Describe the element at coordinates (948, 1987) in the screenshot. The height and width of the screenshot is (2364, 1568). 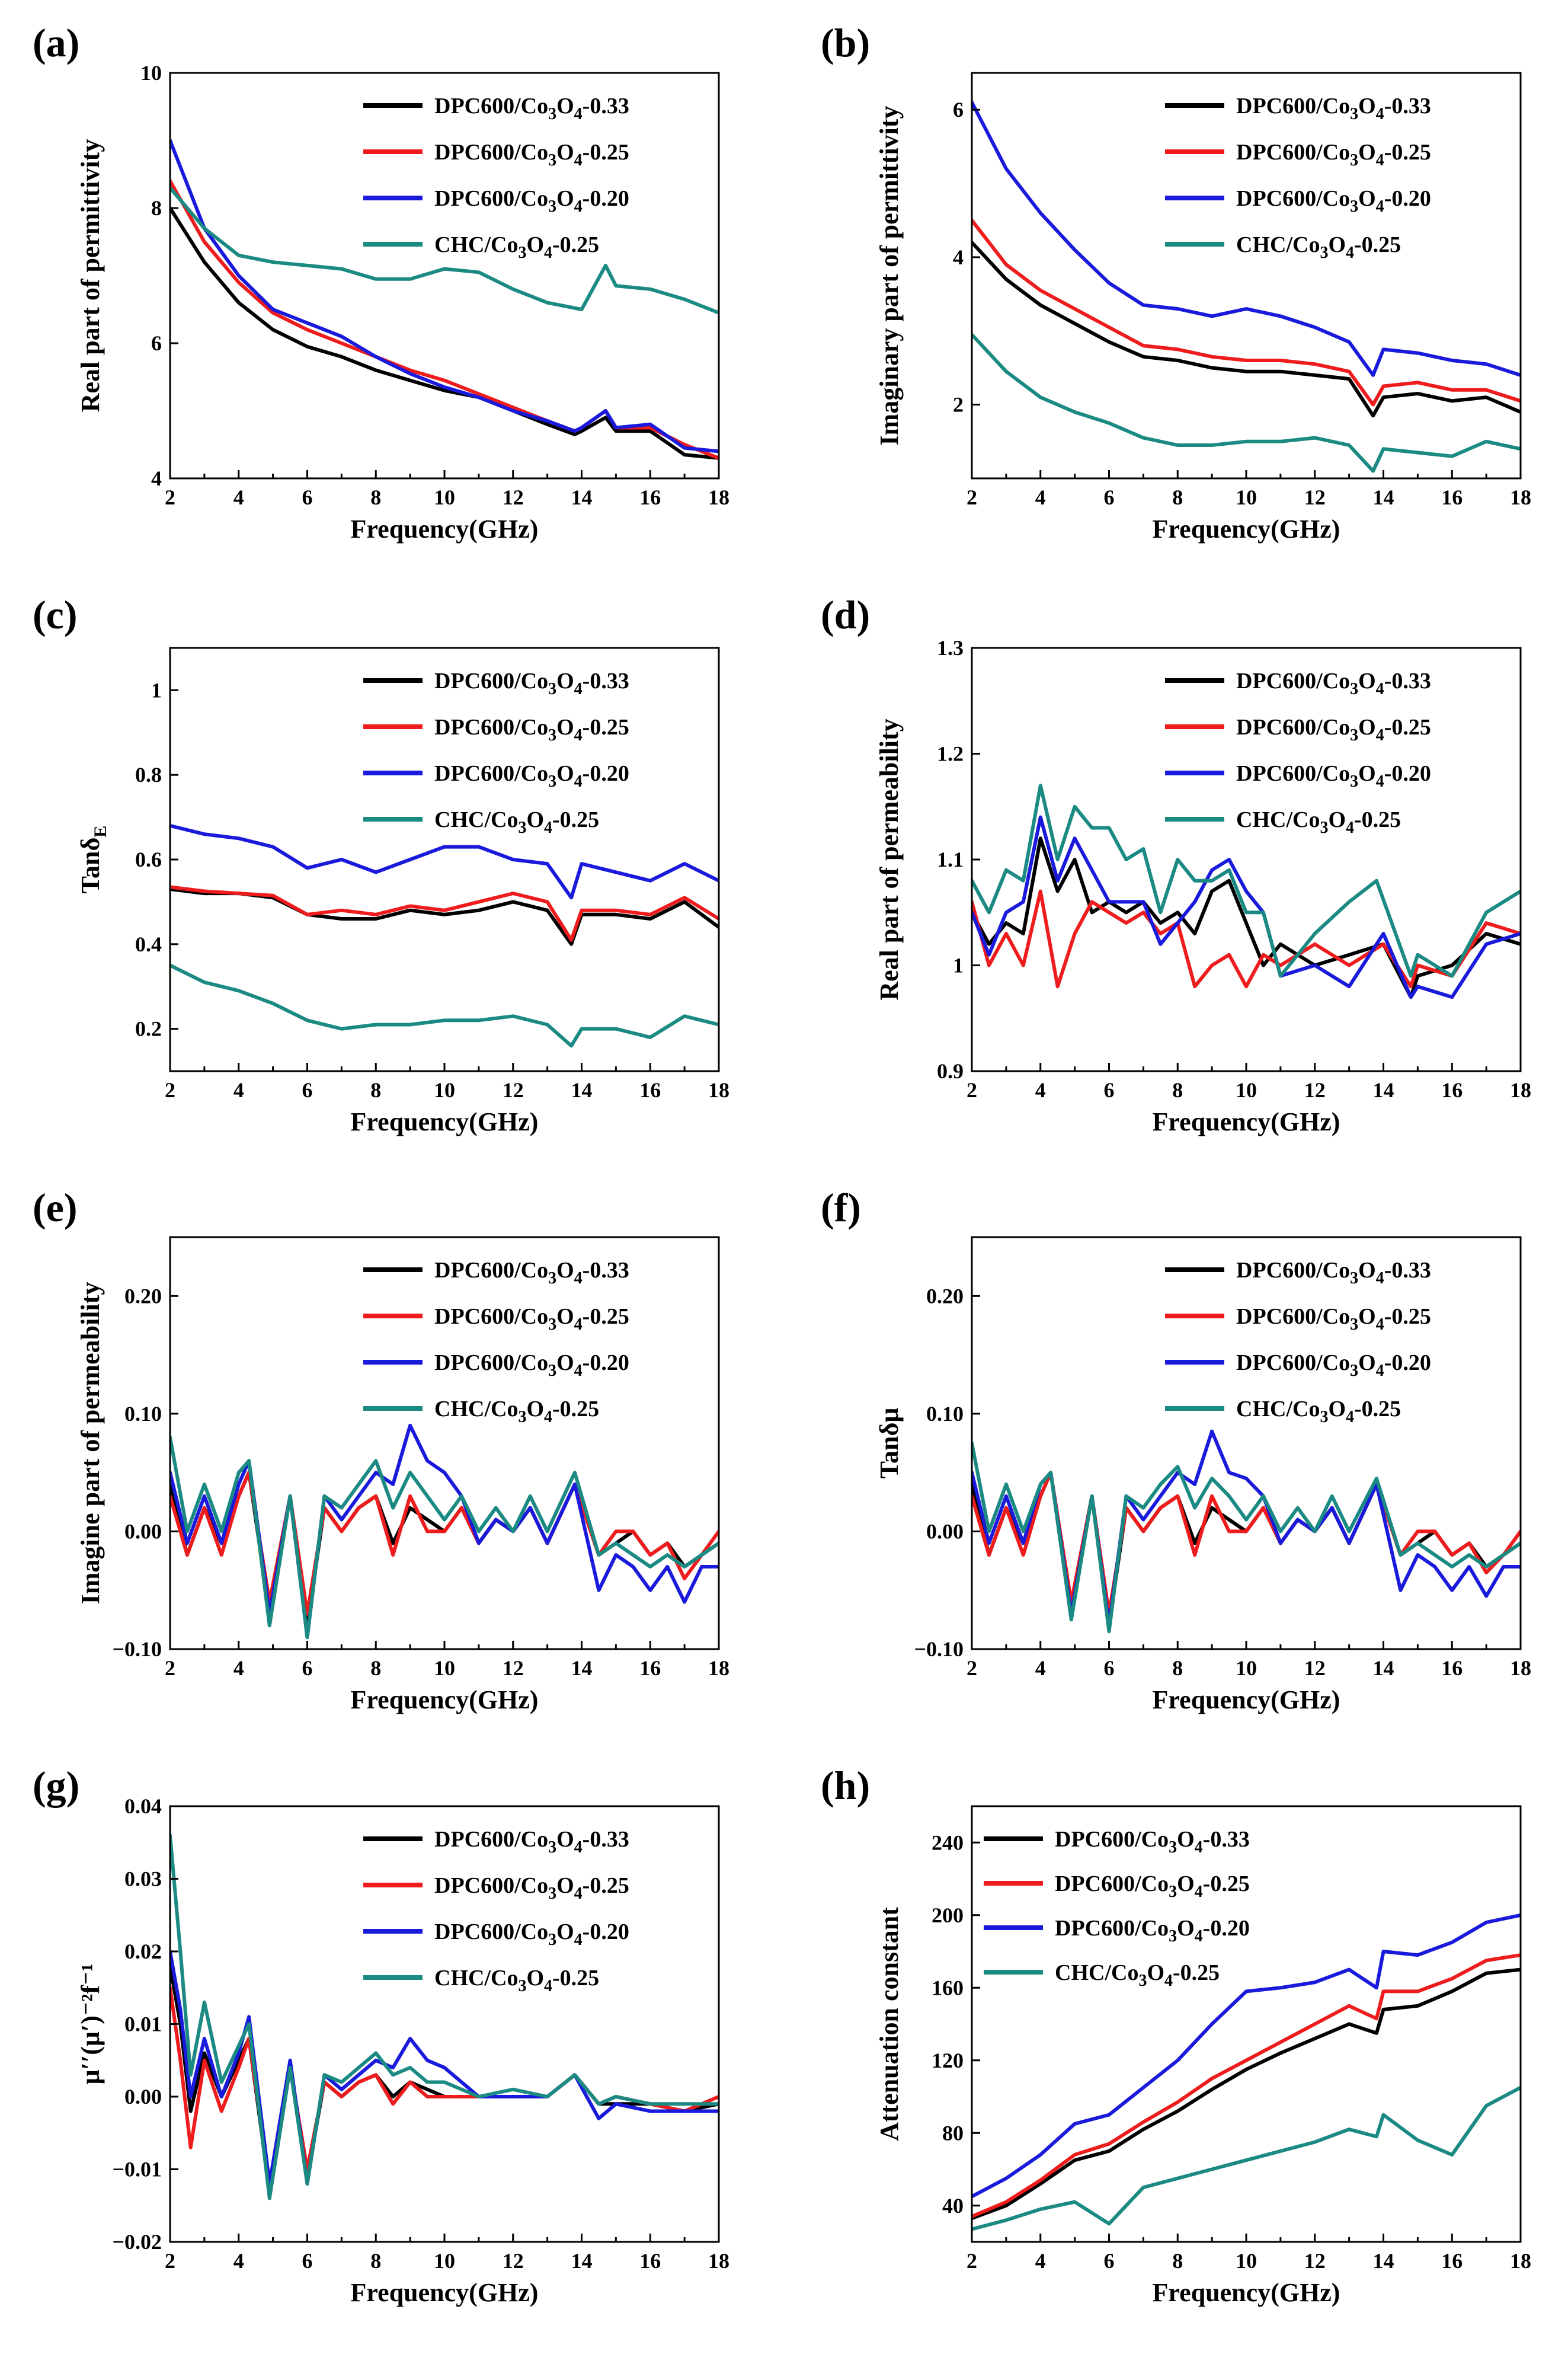
I see `y-tick-label: 160` at that location.